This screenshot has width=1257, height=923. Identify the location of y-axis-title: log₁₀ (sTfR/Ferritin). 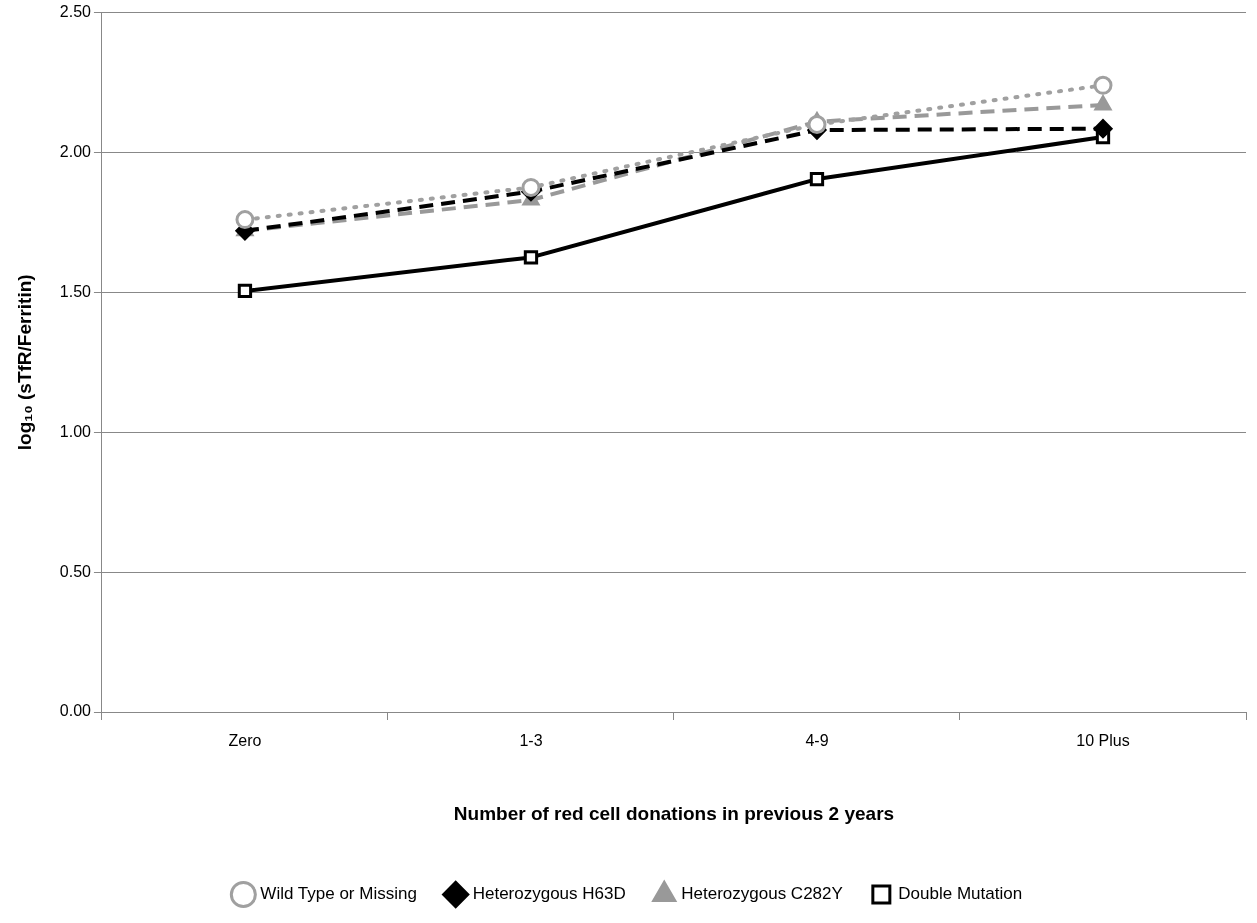
(24, 362).